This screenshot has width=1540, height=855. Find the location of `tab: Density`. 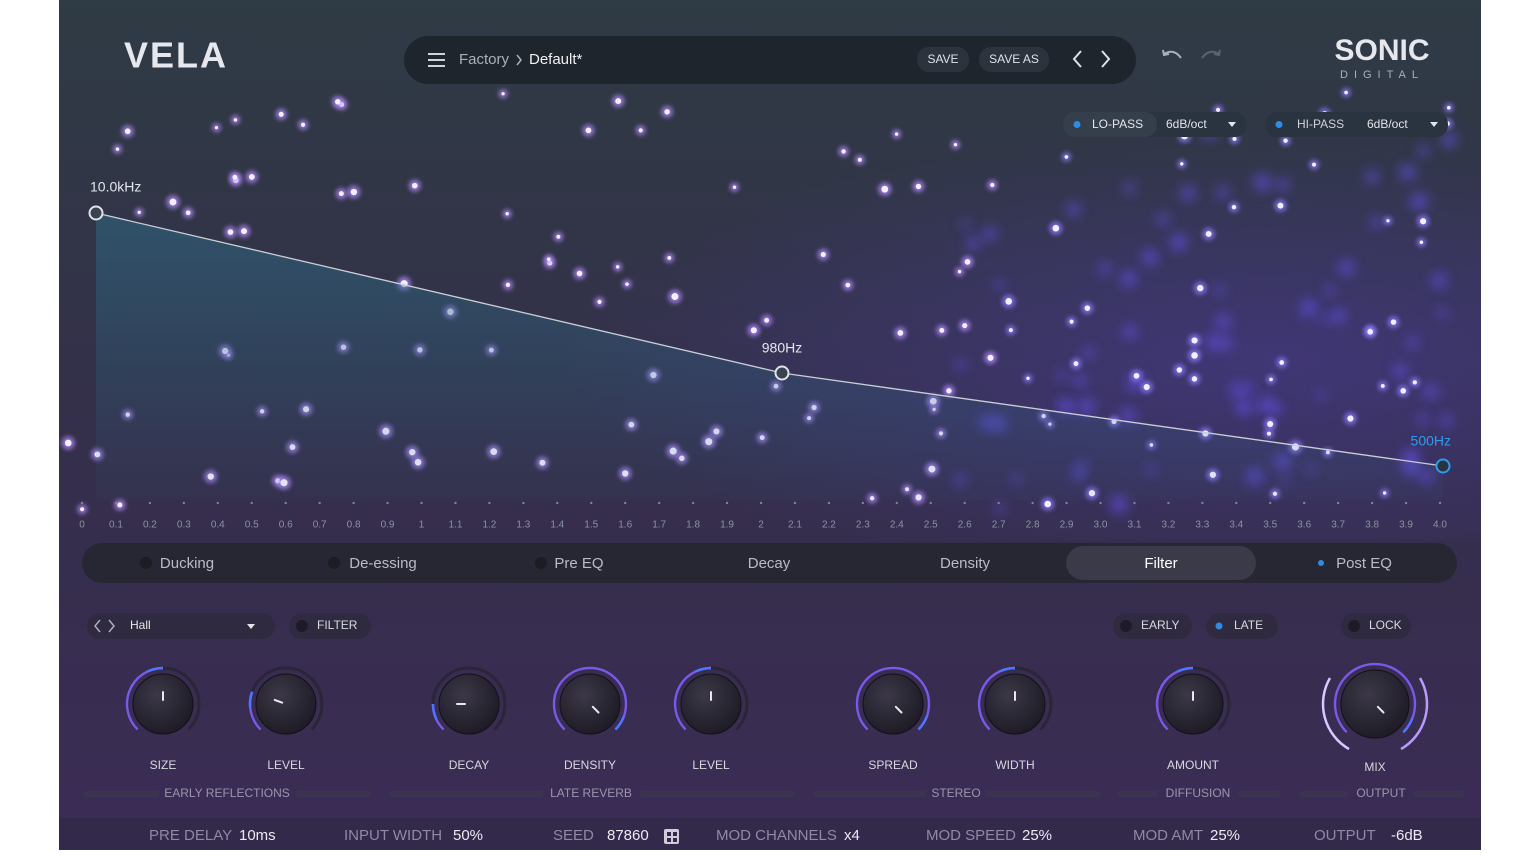

tab: Density is located at coordinates (965, 563).